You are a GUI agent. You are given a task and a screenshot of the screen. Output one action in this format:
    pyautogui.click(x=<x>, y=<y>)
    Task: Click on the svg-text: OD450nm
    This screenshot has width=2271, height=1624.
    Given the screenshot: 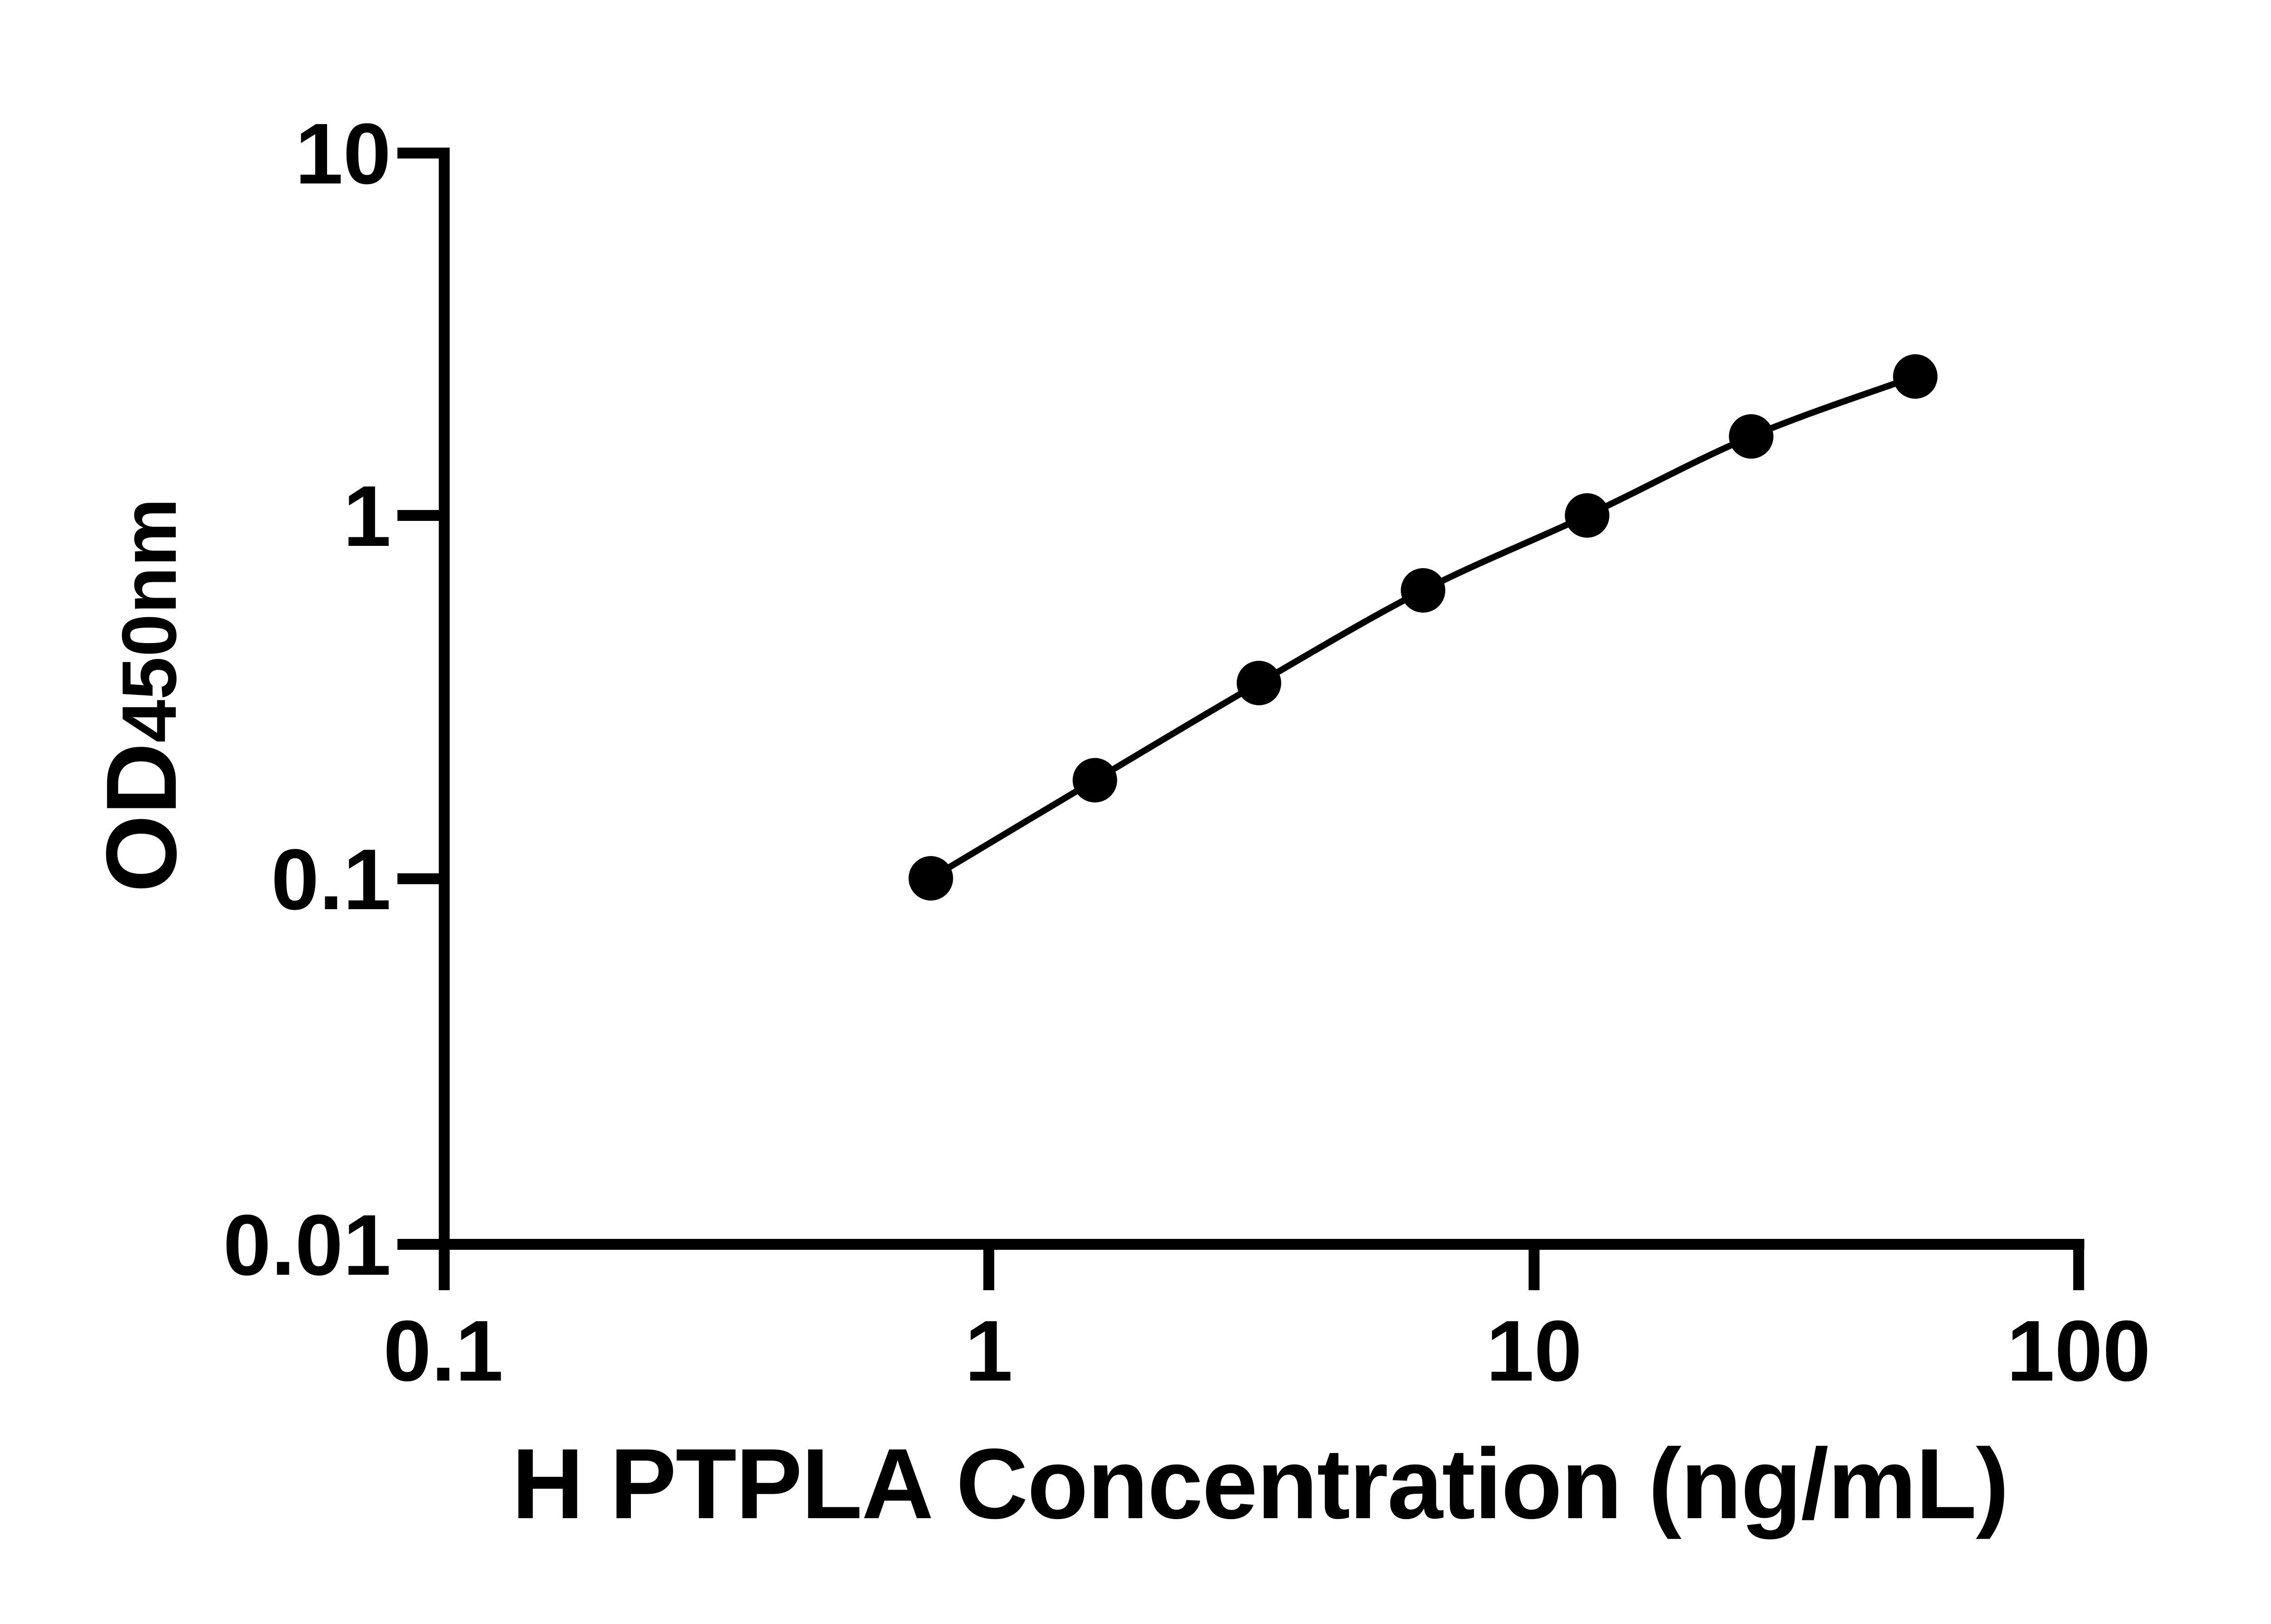 What is the action you would take?
    pyautogui.click(x=141, y=695)
    